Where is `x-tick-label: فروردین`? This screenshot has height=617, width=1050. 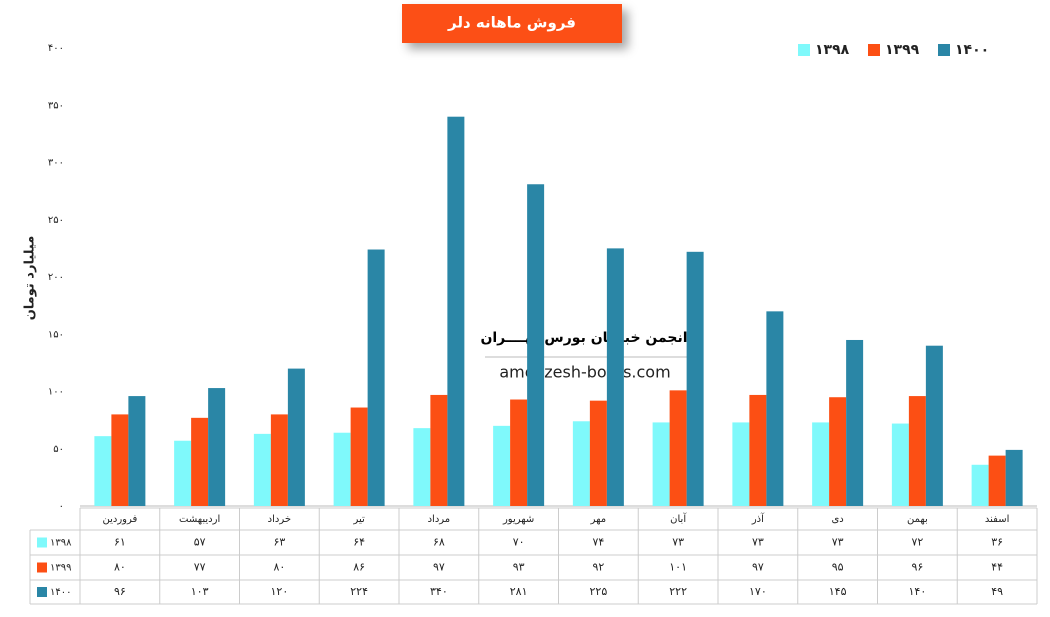 x-tick-label: فروردین is located at coordinates (119, 519).